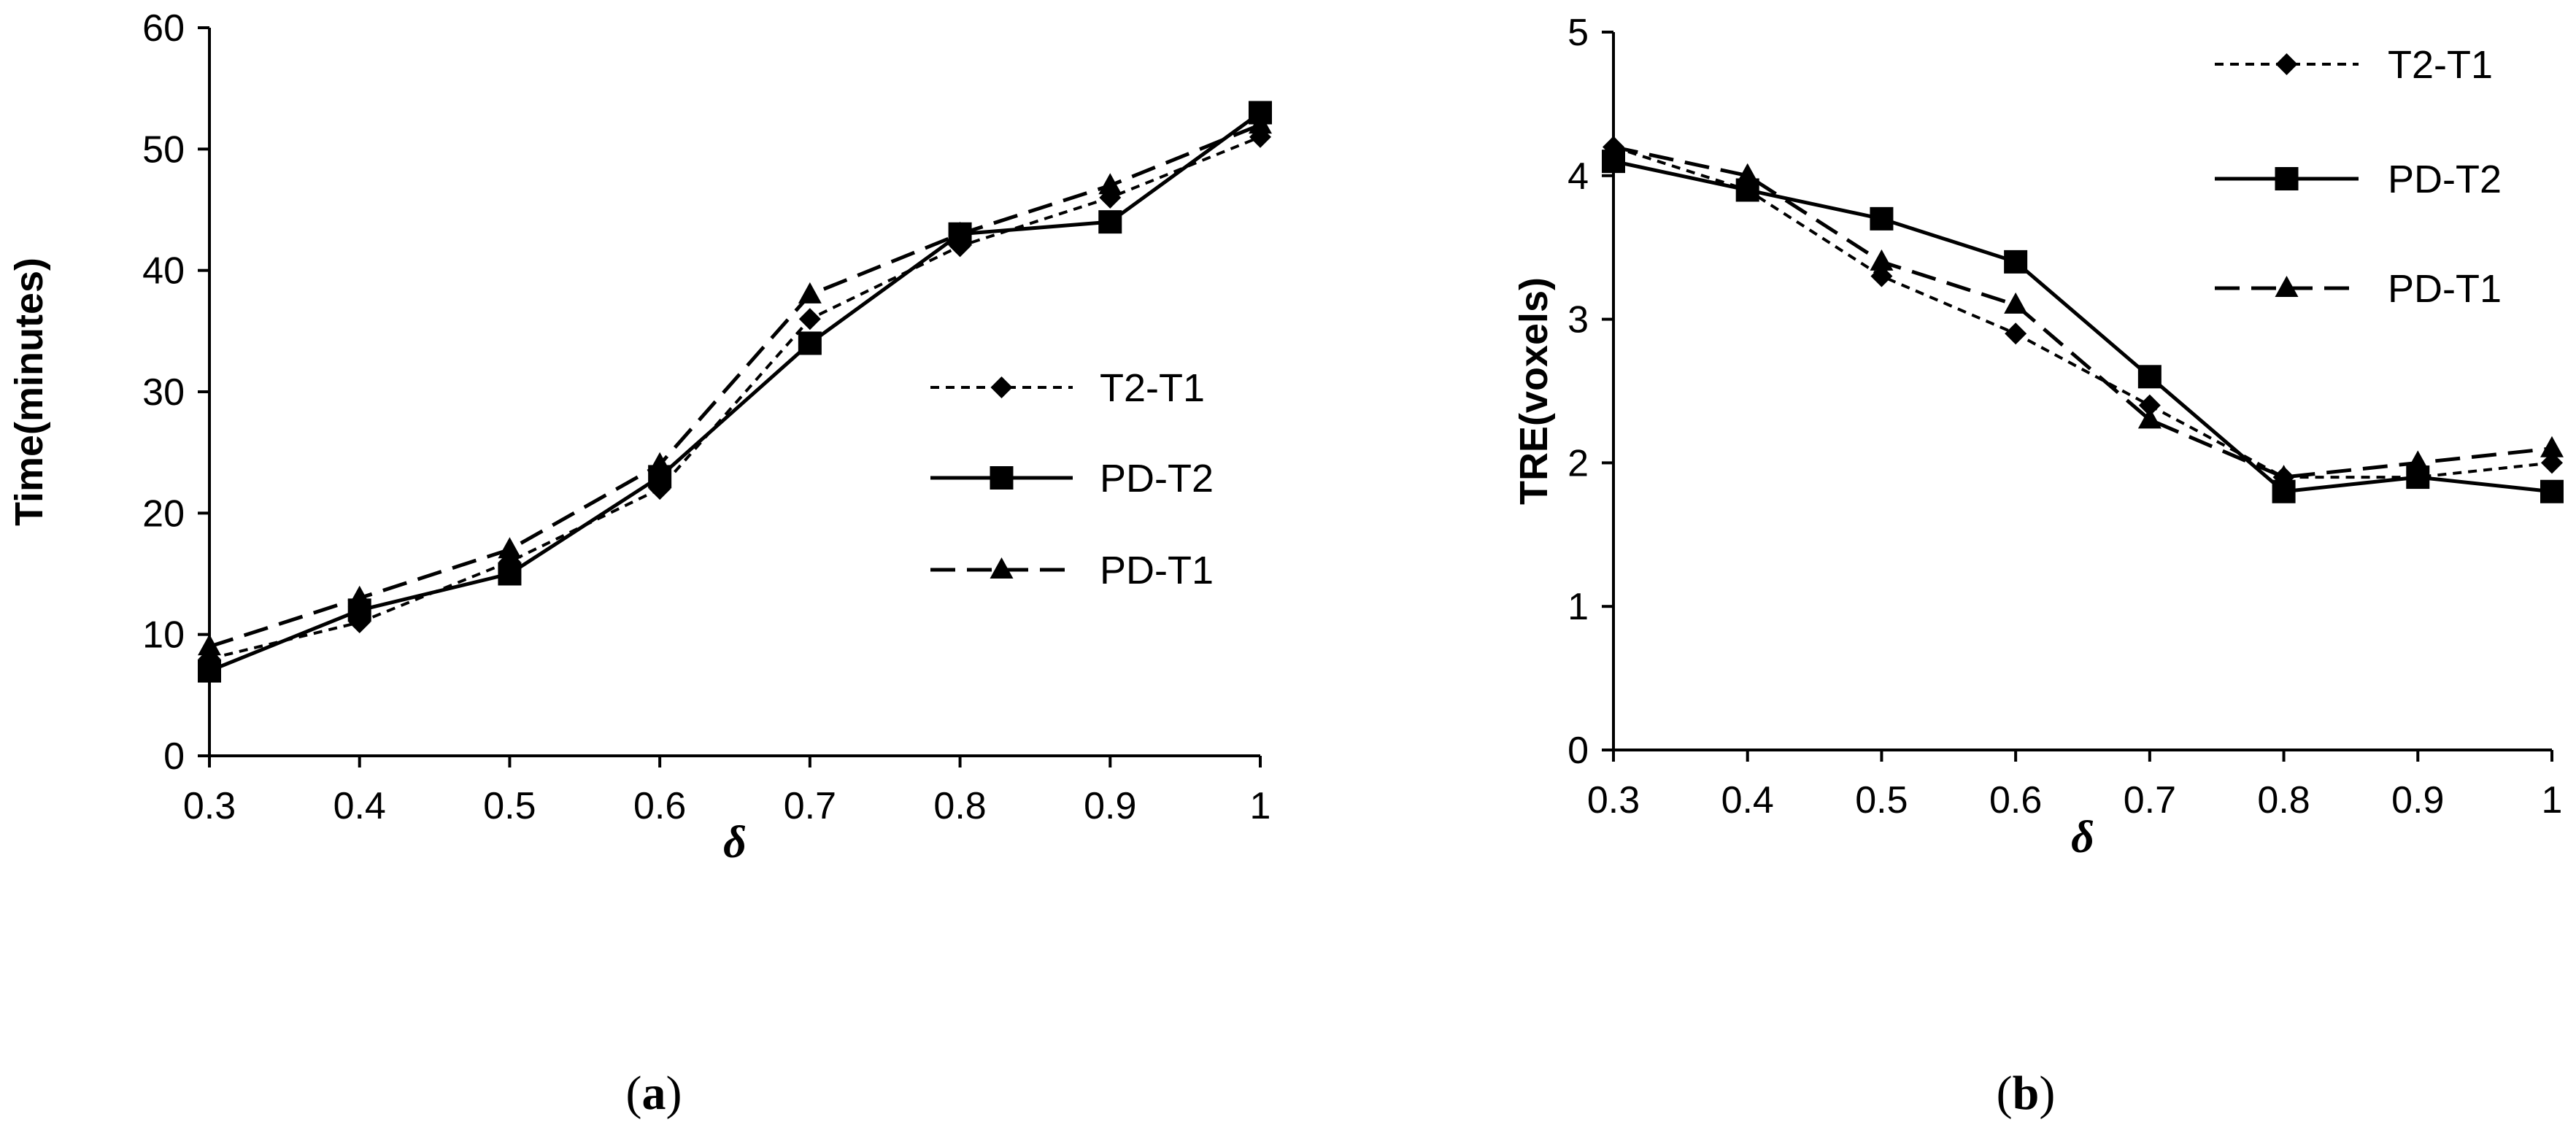  Describe the element at coordinates (163, 149) in the screenshot. I see `y-tick-label: 50` at that location.